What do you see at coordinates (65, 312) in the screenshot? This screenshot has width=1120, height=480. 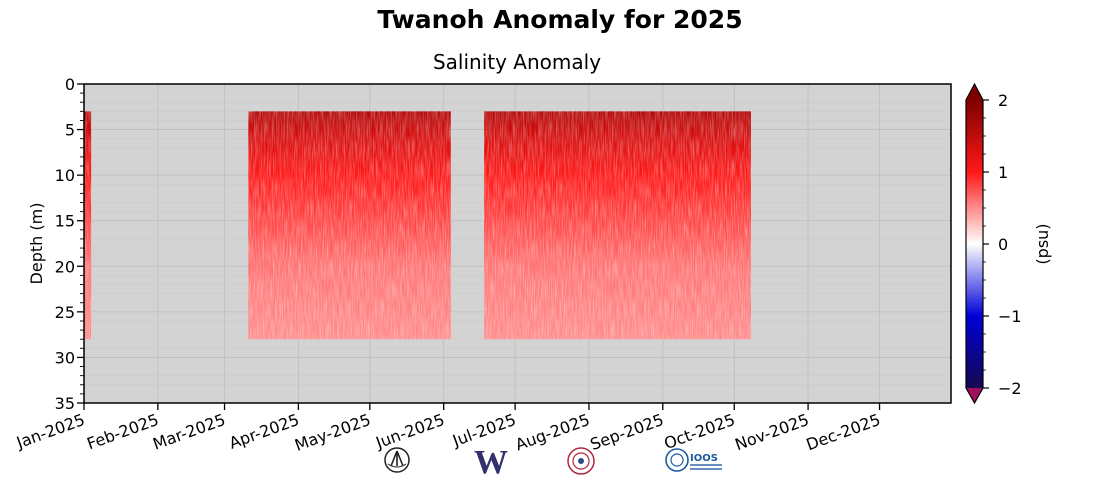 I see `y-tick-label: 25` at bounding box center [65, 312].